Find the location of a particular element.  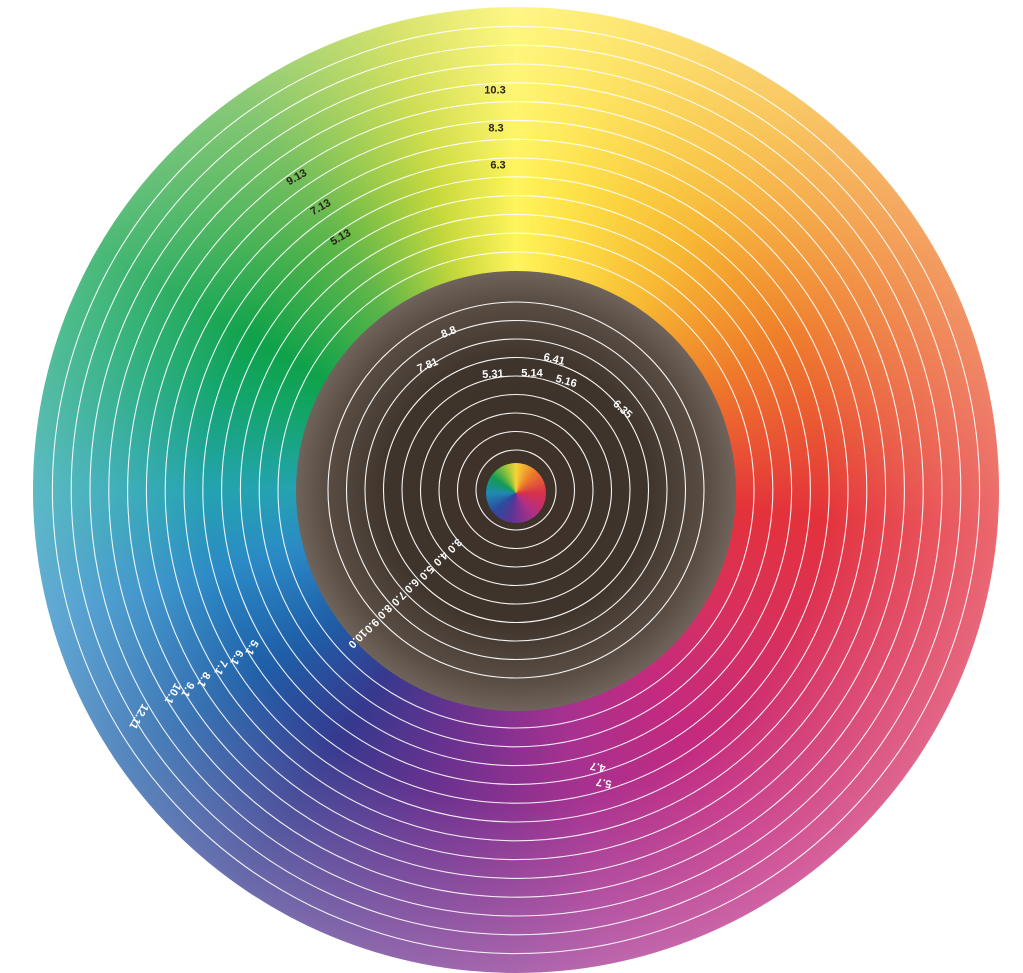

outer-label: 8.3 is located at coordinates (496, 128).